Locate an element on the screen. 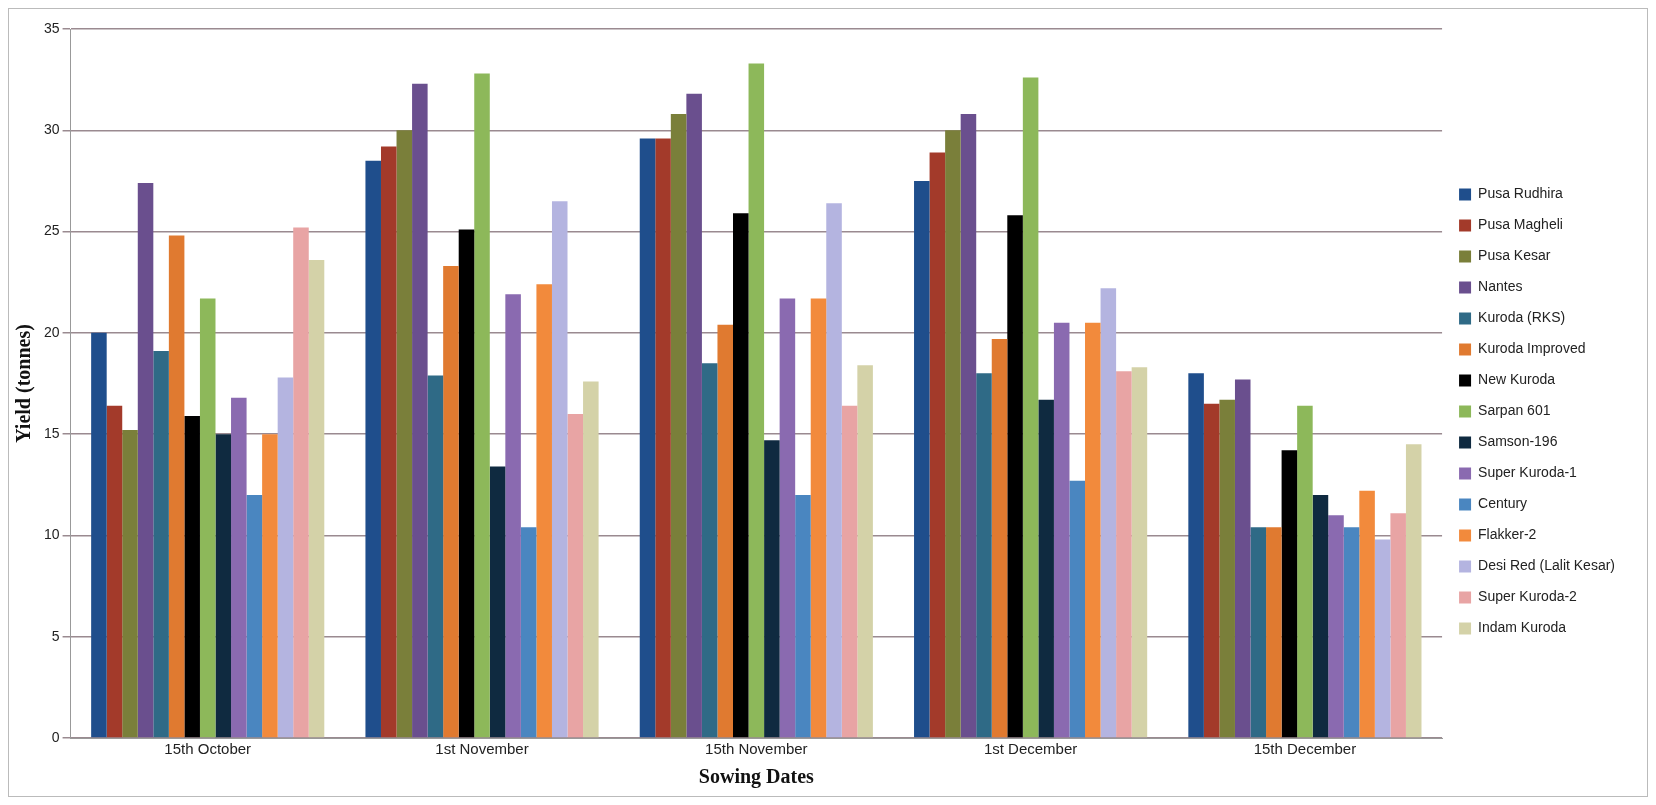  legend-label: Kuroda (RKS) is located at coordinates (1522, 317).